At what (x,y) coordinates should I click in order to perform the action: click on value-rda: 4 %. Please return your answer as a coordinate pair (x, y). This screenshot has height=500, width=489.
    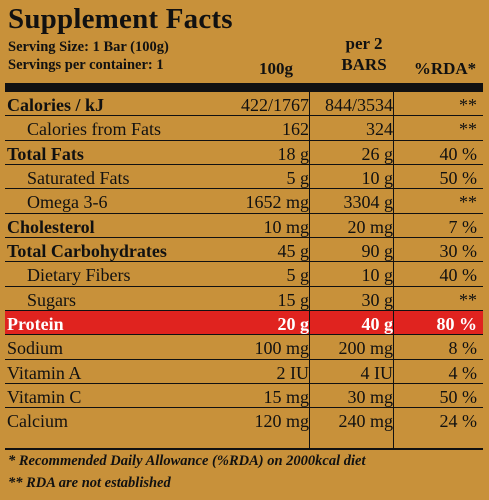
    Looking at the image, I should click on (463, 372).